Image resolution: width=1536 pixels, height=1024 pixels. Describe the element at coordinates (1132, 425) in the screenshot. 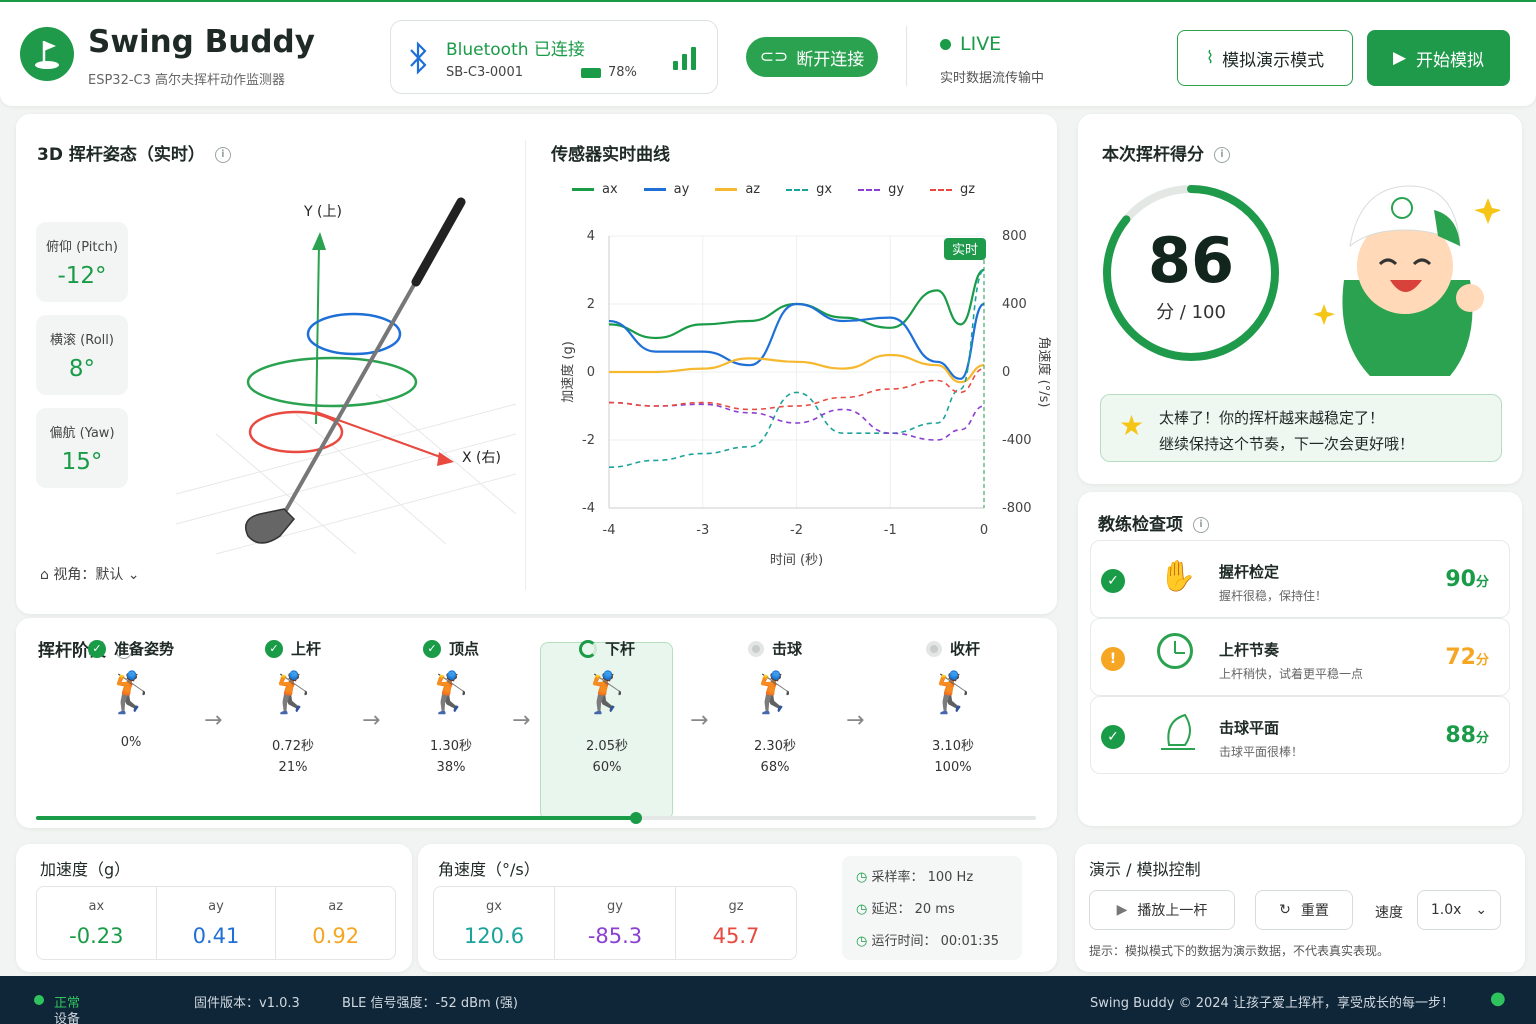

I see `star-icon: ★` at that location.